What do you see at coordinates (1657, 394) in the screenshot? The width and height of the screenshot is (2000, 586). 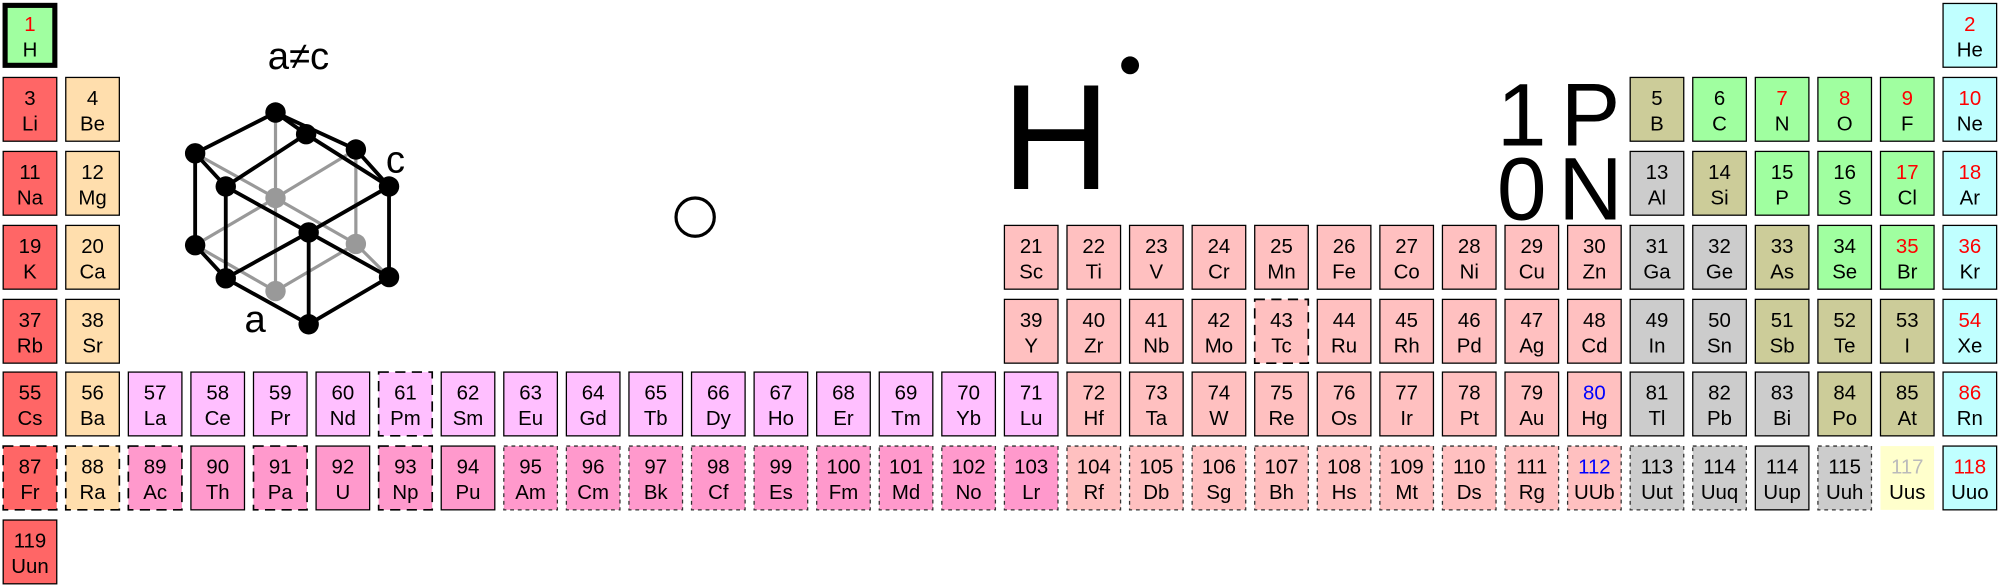 I see `atomic-number: 81` at bounding box center [1657, 394].